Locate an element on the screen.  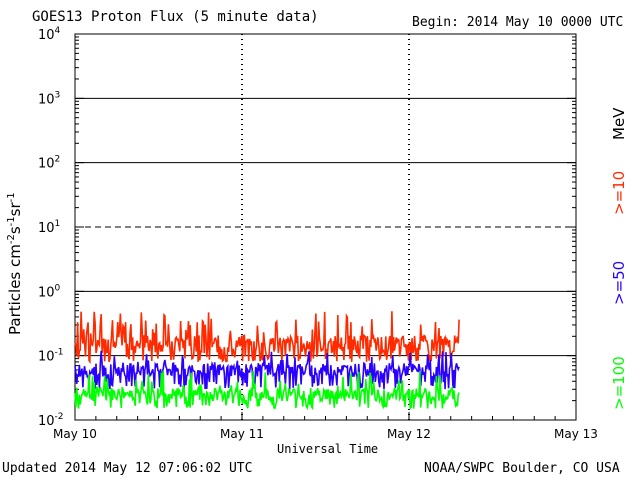
y-tick-label: 10⁰ is located at coordinates (49, 291).